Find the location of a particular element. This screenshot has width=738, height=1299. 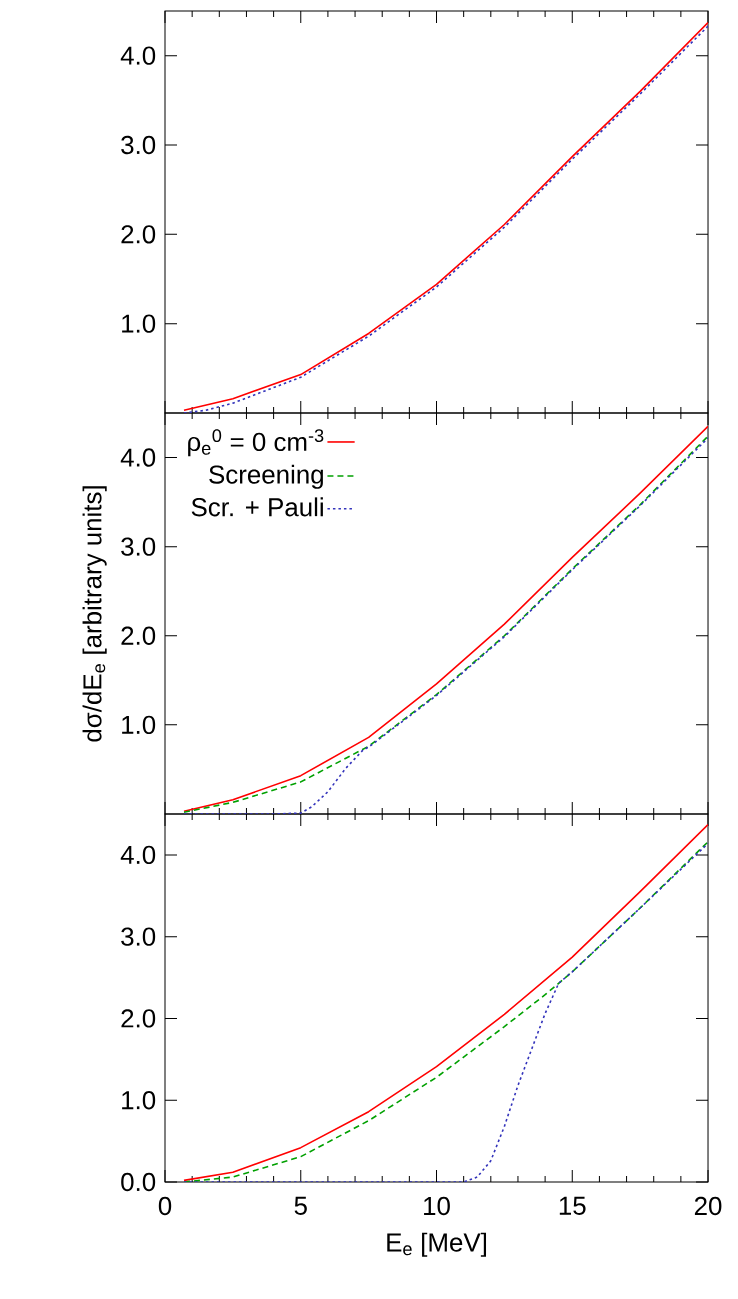

x-tick-label: 20 is located at coordinates (708, 1206).